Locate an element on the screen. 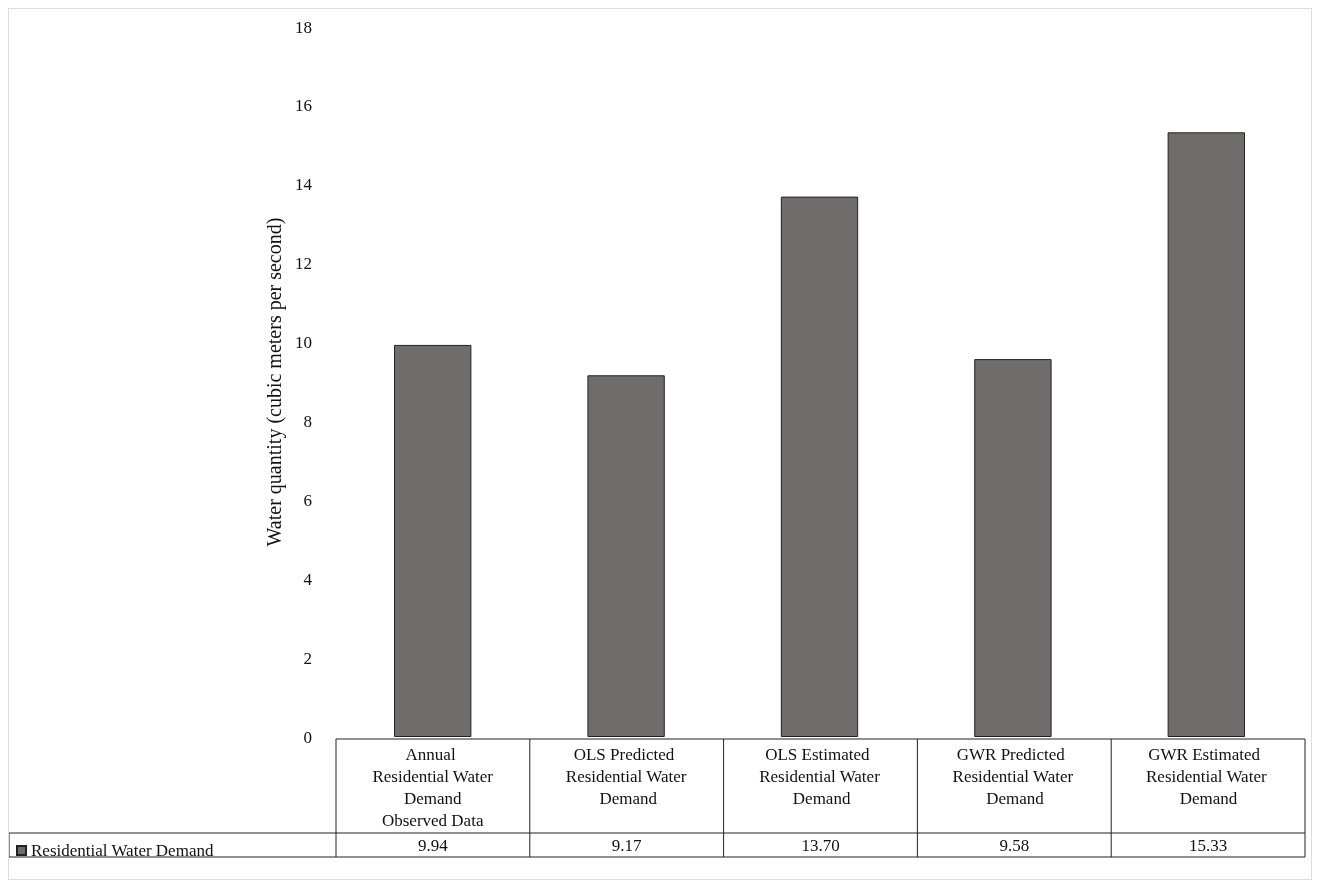  legend-label: Residential Water Demand is located at coordinates (122, 850).